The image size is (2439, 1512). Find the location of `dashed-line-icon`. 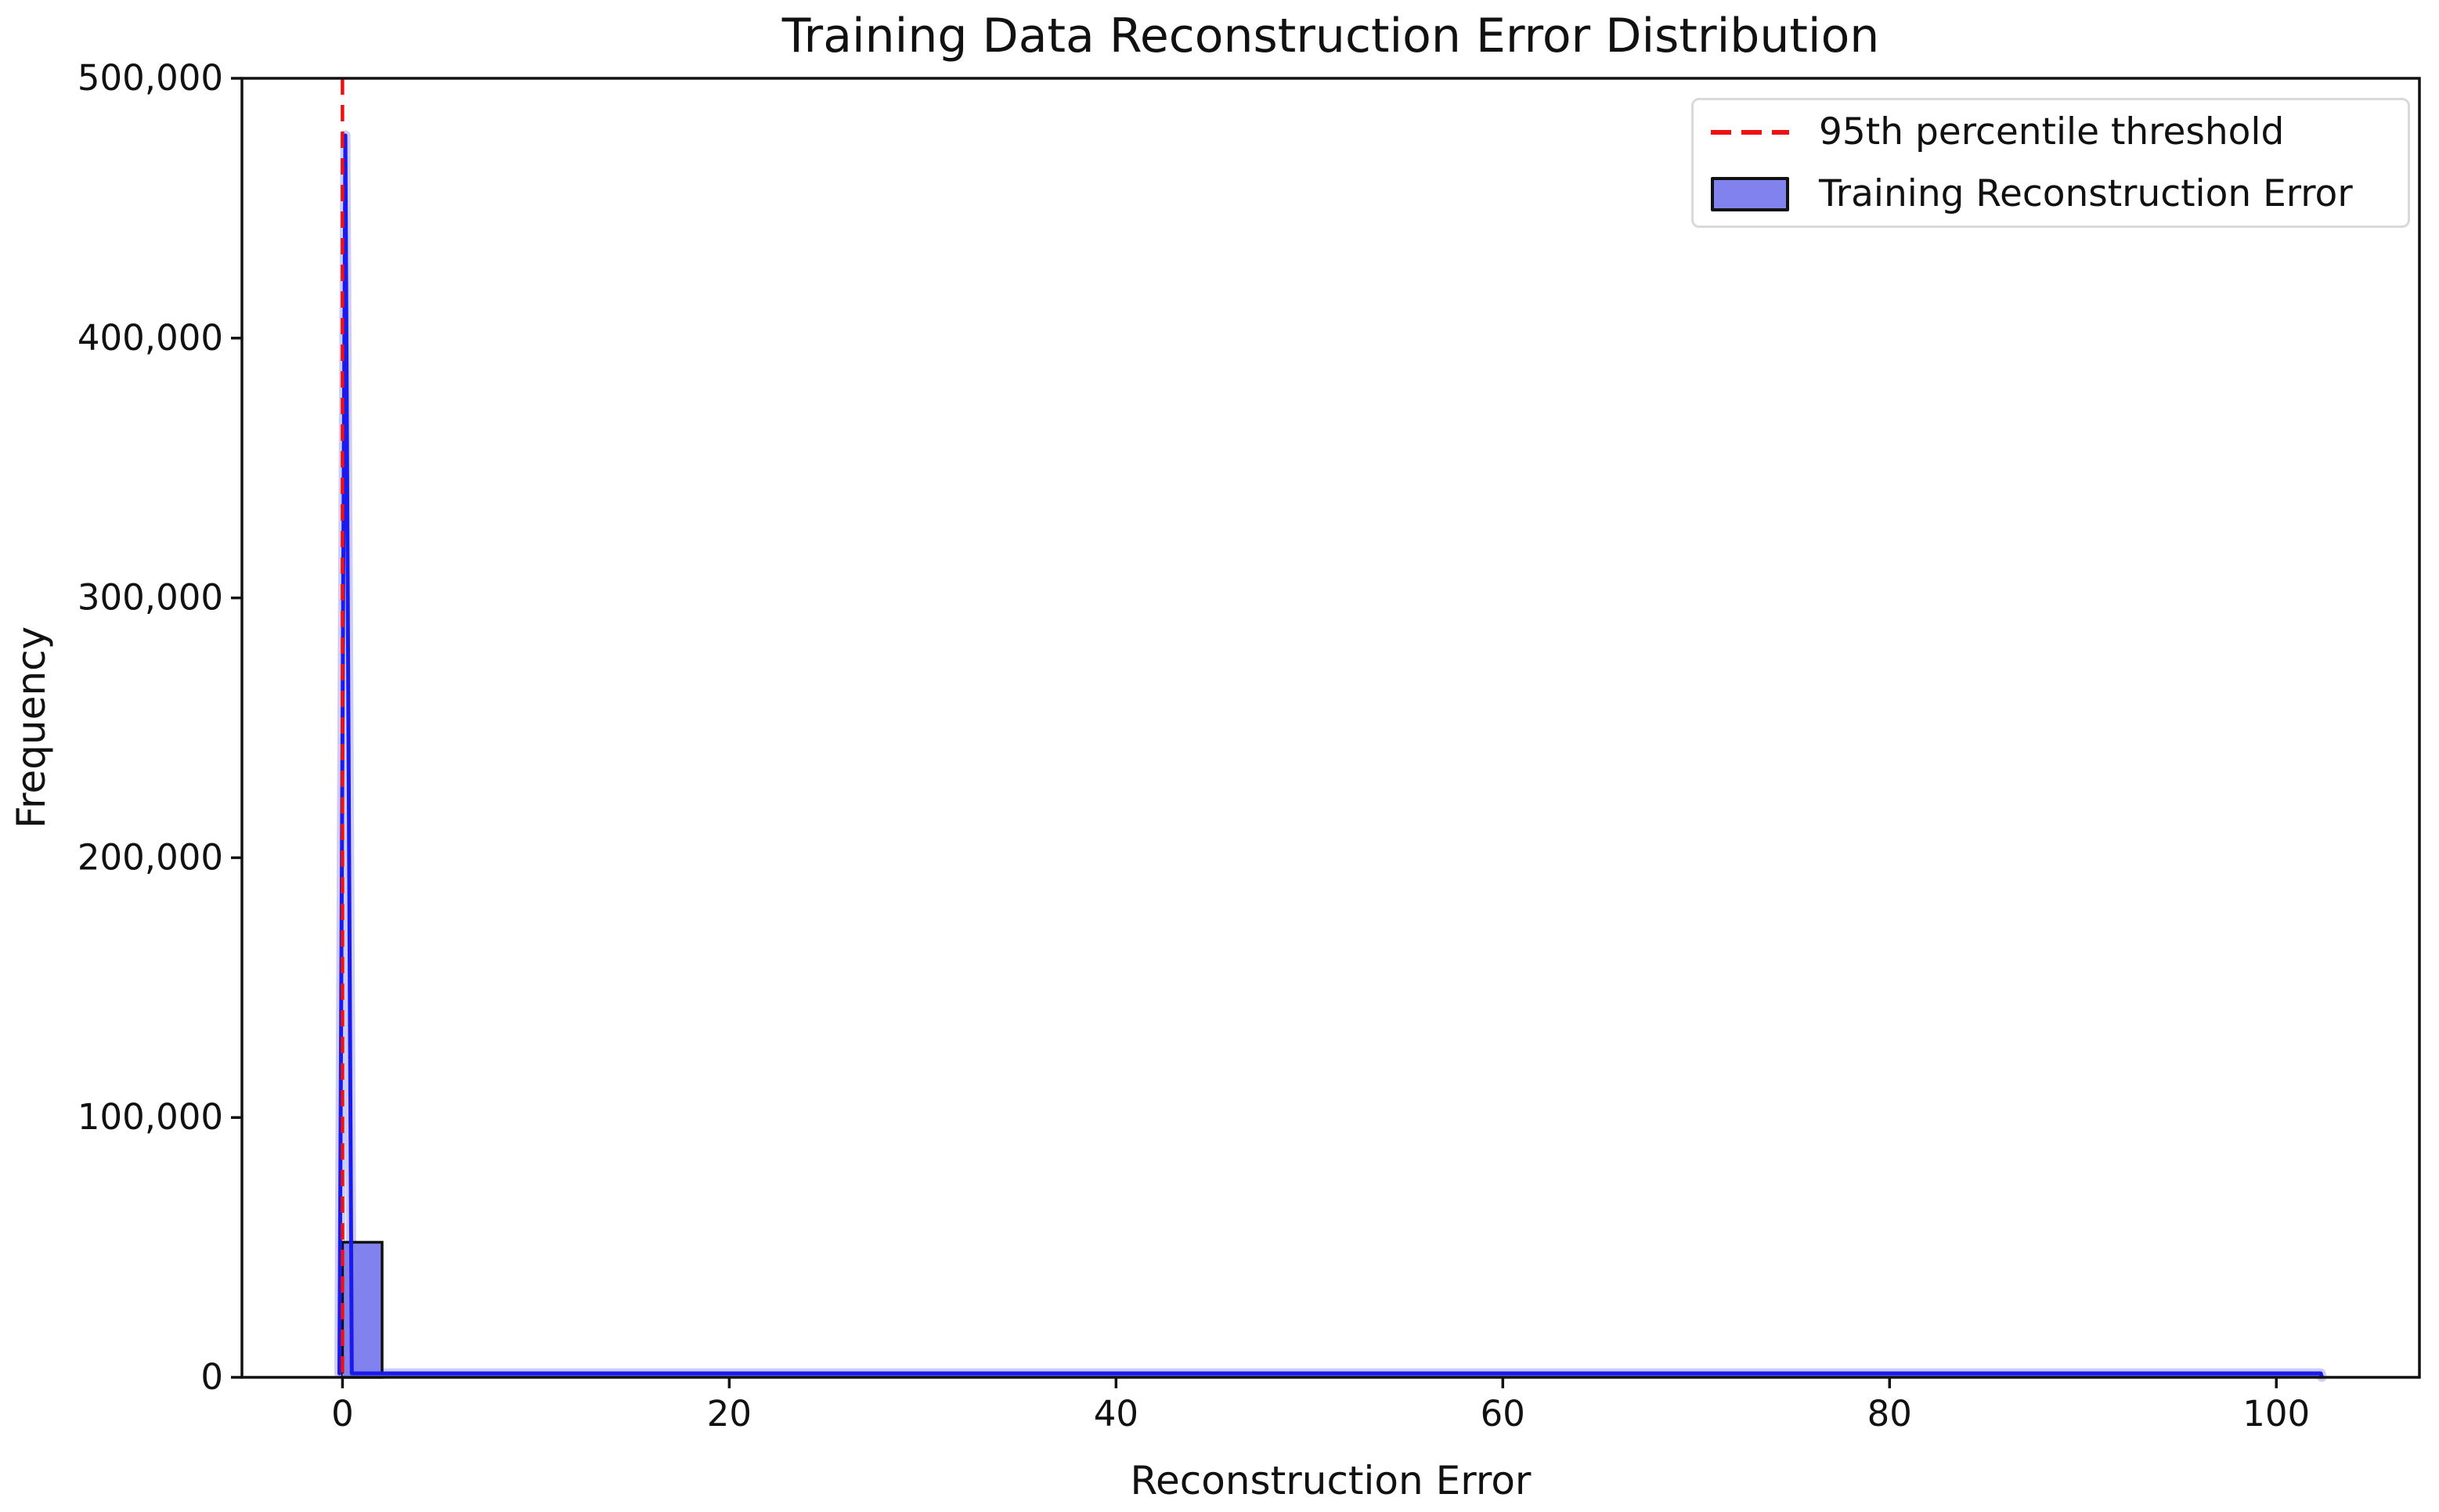

dashed-line-icon is located at coordinates (1750, 132).